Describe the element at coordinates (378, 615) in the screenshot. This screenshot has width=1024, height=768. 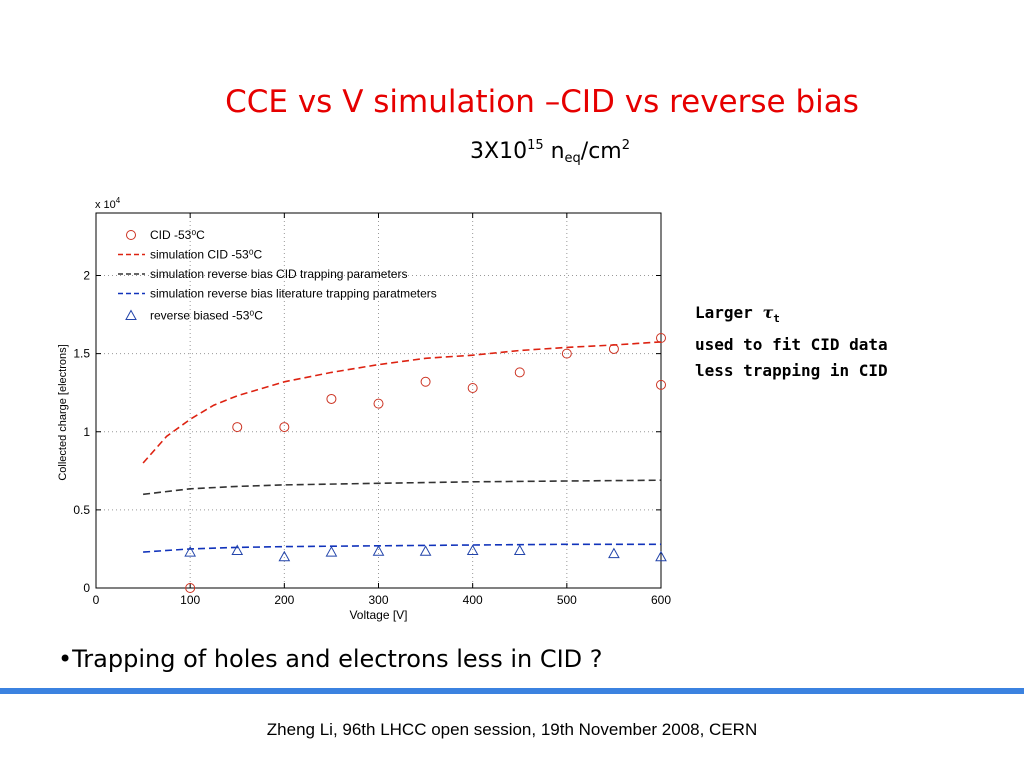
I see `x-axis-label: Voltage [V]` at that location.